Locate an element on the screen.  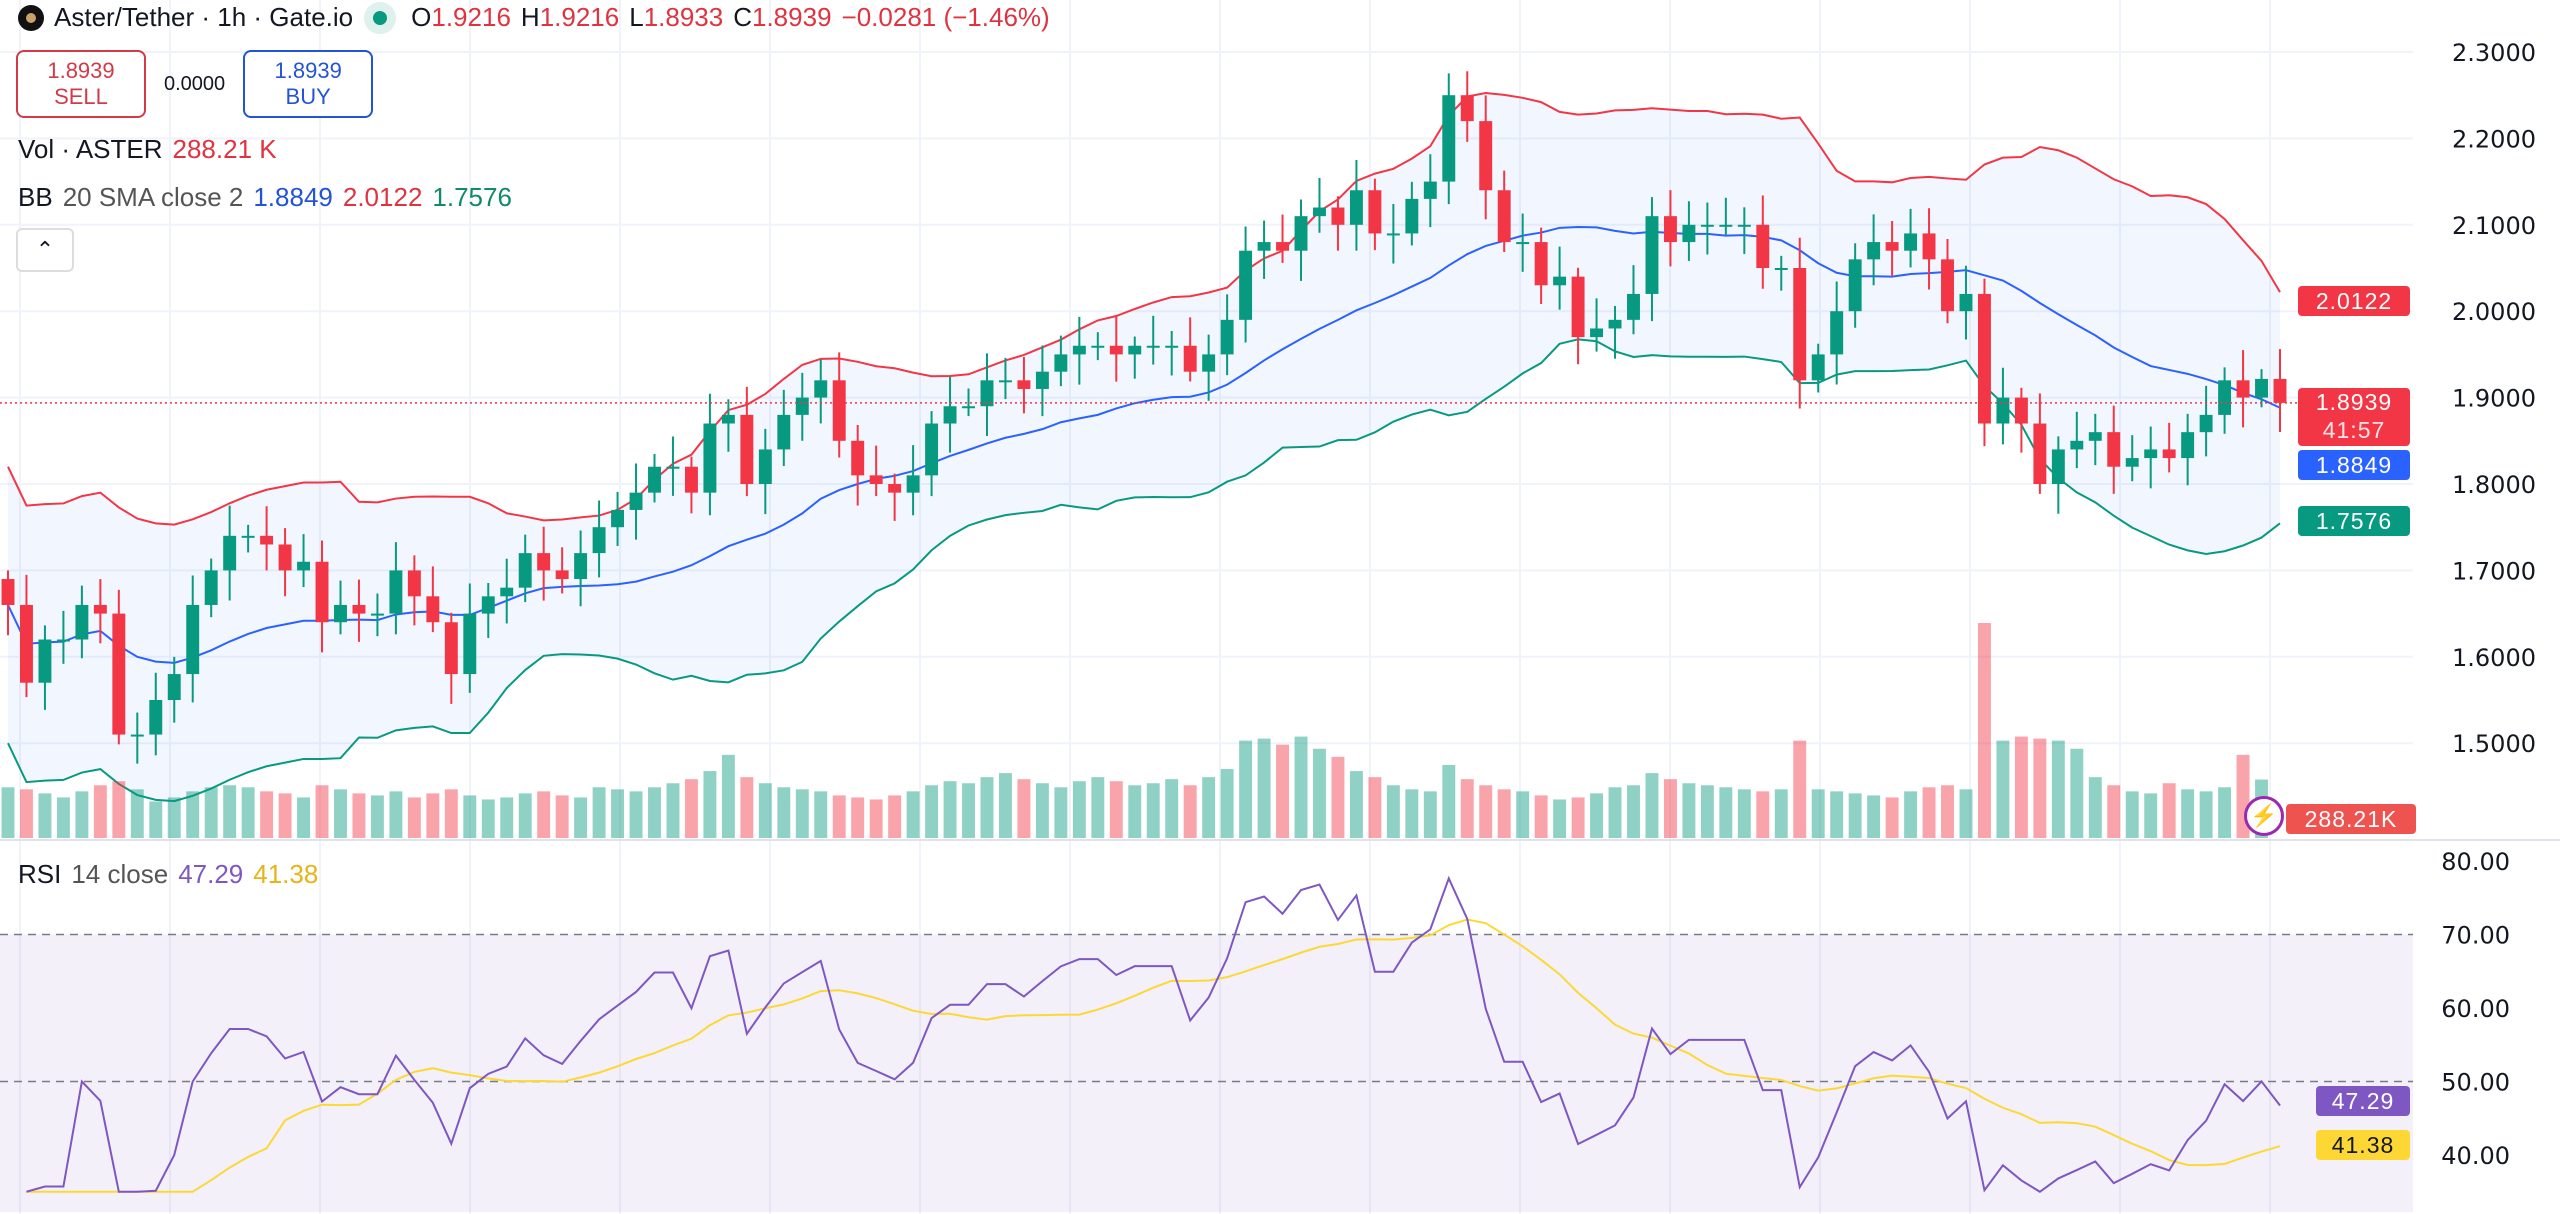
buy-label: BUY is located at coordinates (308, 96).